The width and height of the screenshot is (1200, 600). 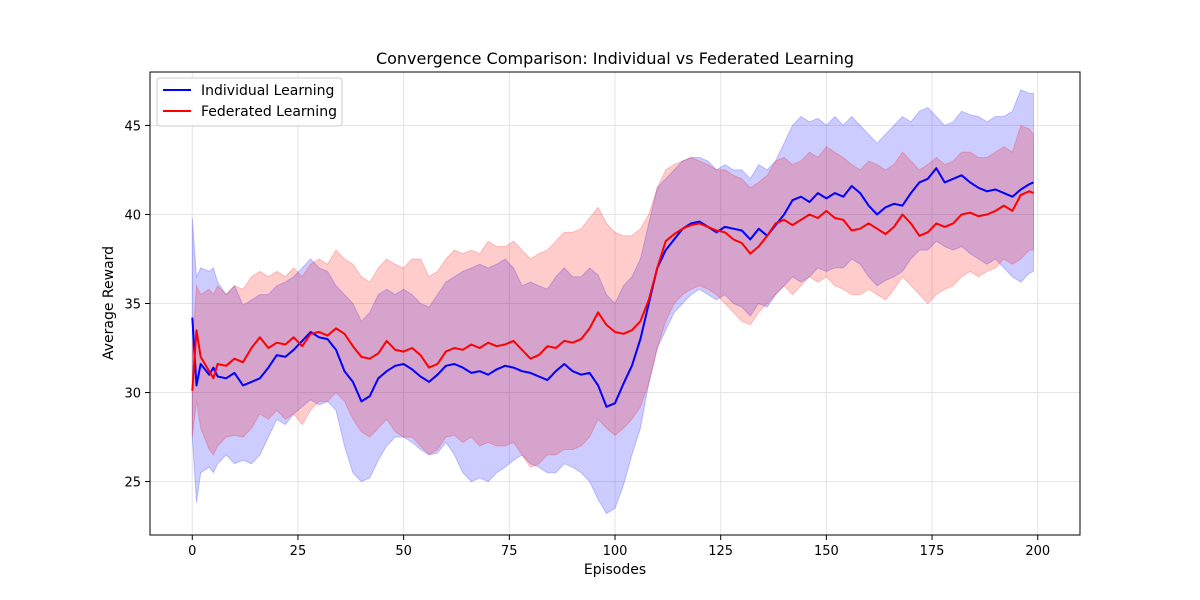 What do you see at coordinates (132, 126) in the screenshot?
I see `y-tick-label: 45` at bounding box center [132, 126].